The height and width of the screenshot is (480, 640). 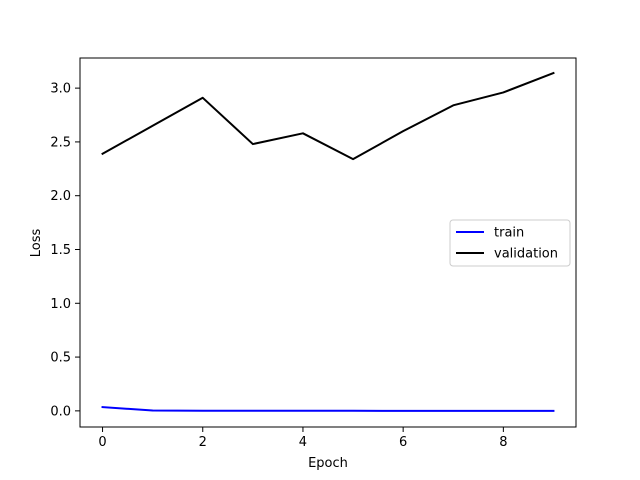 I want to click on y-tick-label: 0.5, so click(x=60, y=358).